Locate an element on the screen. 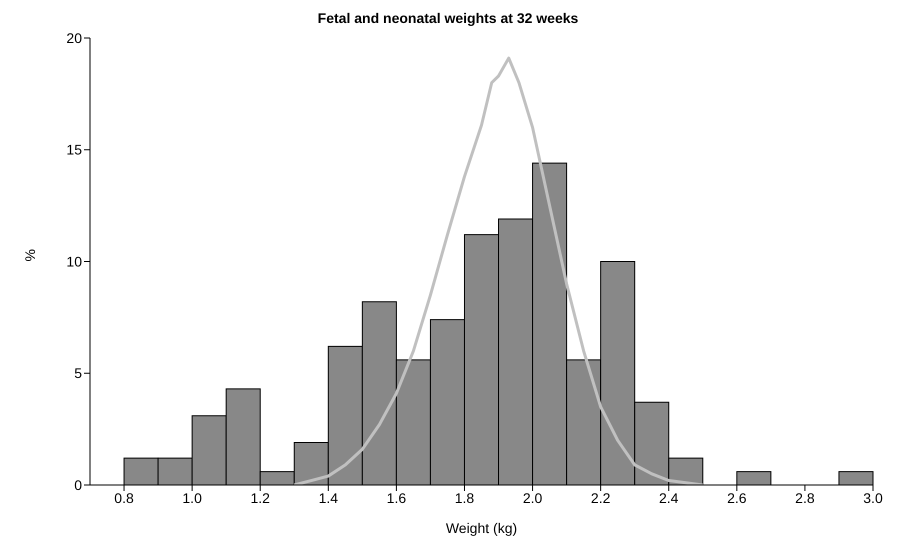  x-tick-label: 2.6 is located at coordinates (737, 498).